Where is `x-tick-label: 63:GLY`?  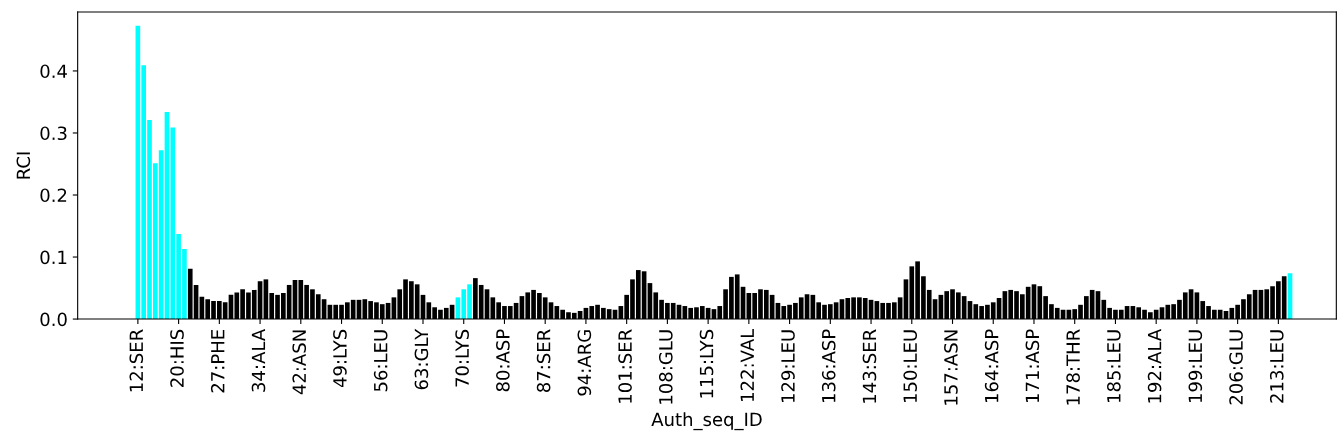 x-tick-label: 63:GLY is located at coordinates (421, 359).